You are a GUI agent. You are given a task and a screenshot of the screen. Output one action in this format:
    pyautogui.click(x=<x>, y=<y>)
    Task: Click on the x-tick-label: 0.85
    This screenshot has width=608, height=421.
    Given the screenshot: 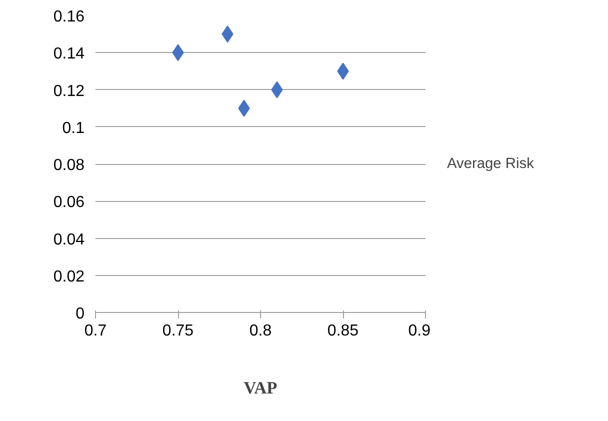 What is the action you would take?
    pyautogui.click(x=343, y=331)
    